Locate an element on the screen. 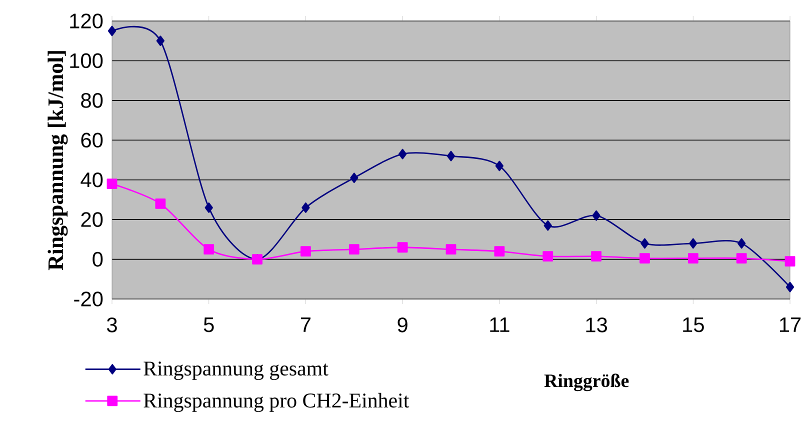 The width and height of the screenshot is (808, 430). legend-label: Ringspannung gesamt is located at coordinates (236, 371).